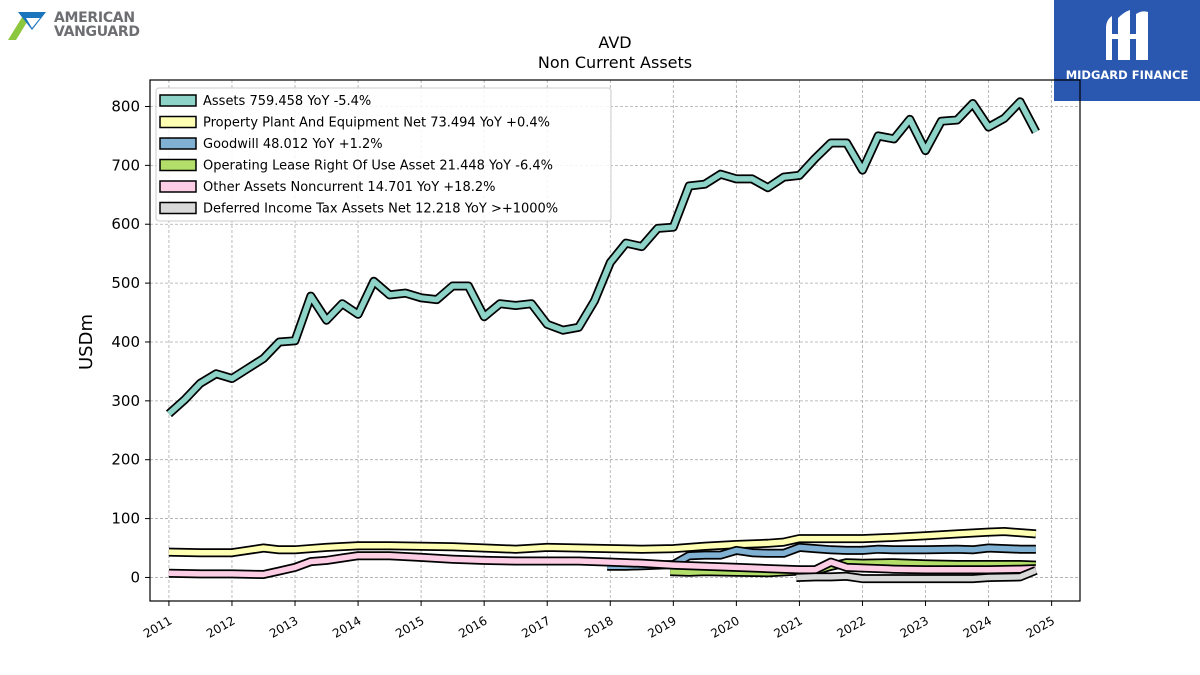 This screenshot has width=1200, height=675. What do you see at coordinates (409, 626) in the screenshot?
I see `x-tick-label: 2015` at bounding box center [409, 626].